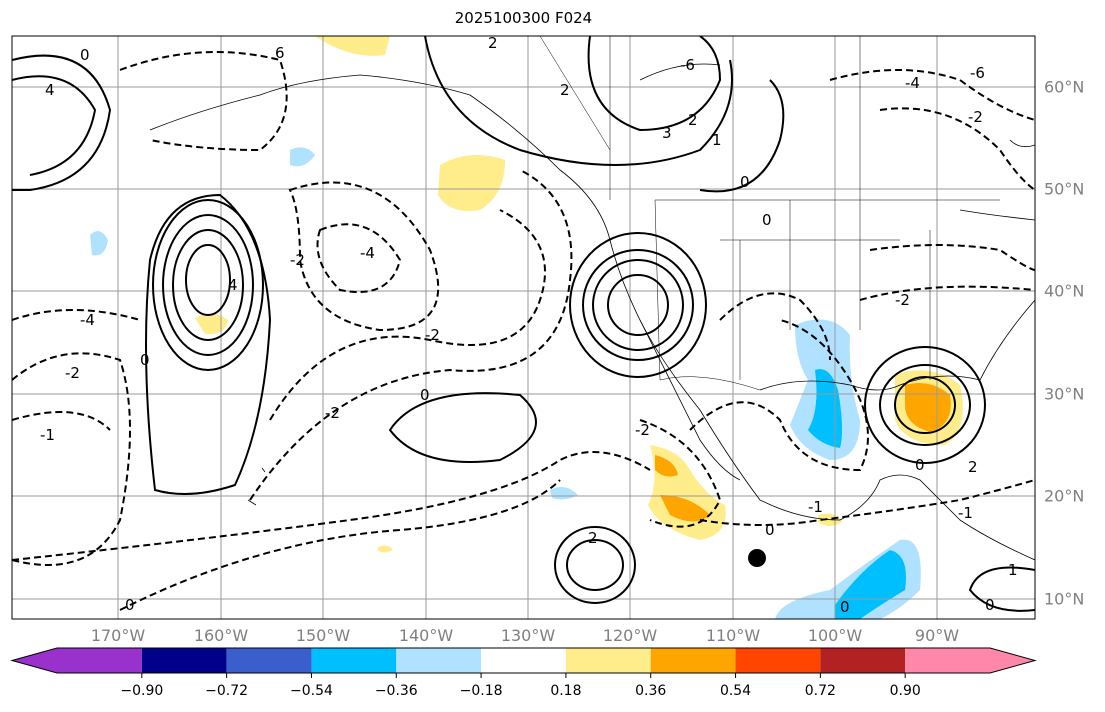 The height and width of the screenshot is (712, 1105). What do you see at coordinates (757, 558) in the screenshot?
I see `storm-center-dot` at bounding box center [757, 558].